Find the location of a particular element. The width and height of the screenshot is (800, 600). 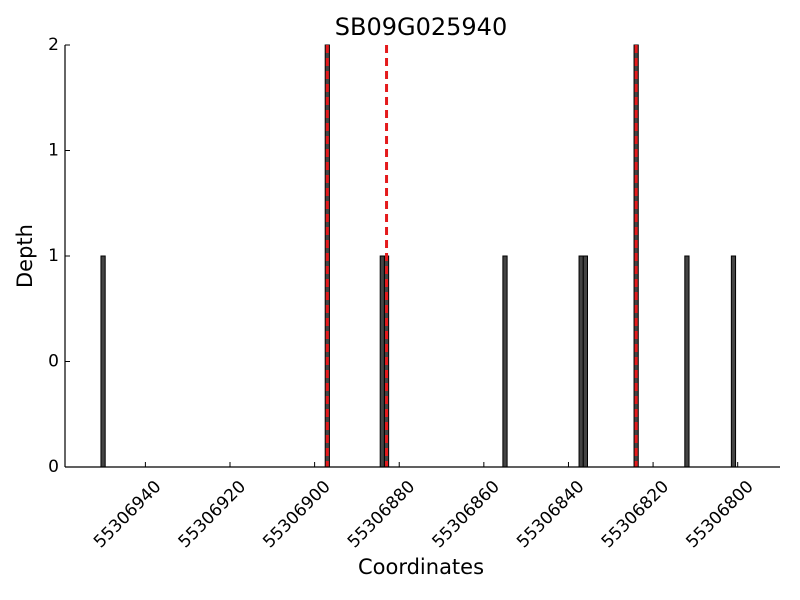

x-tick-label: 55306840 is located at coordinates (550, 514).